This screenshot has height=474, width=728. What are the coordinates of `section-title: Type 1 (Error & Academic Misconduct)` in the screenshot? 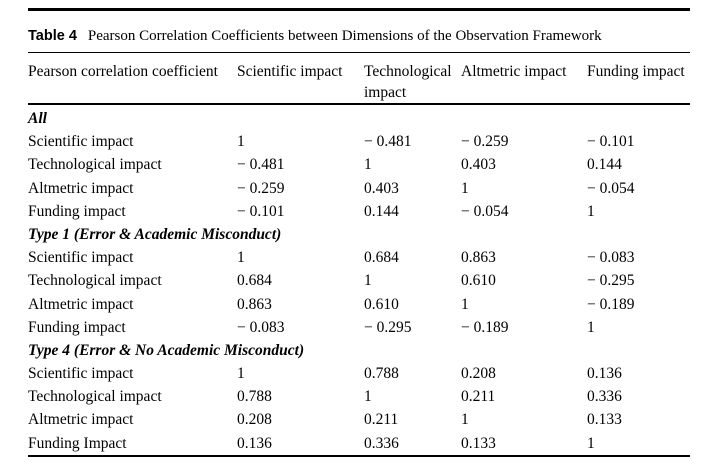 It's located at (155, 234).